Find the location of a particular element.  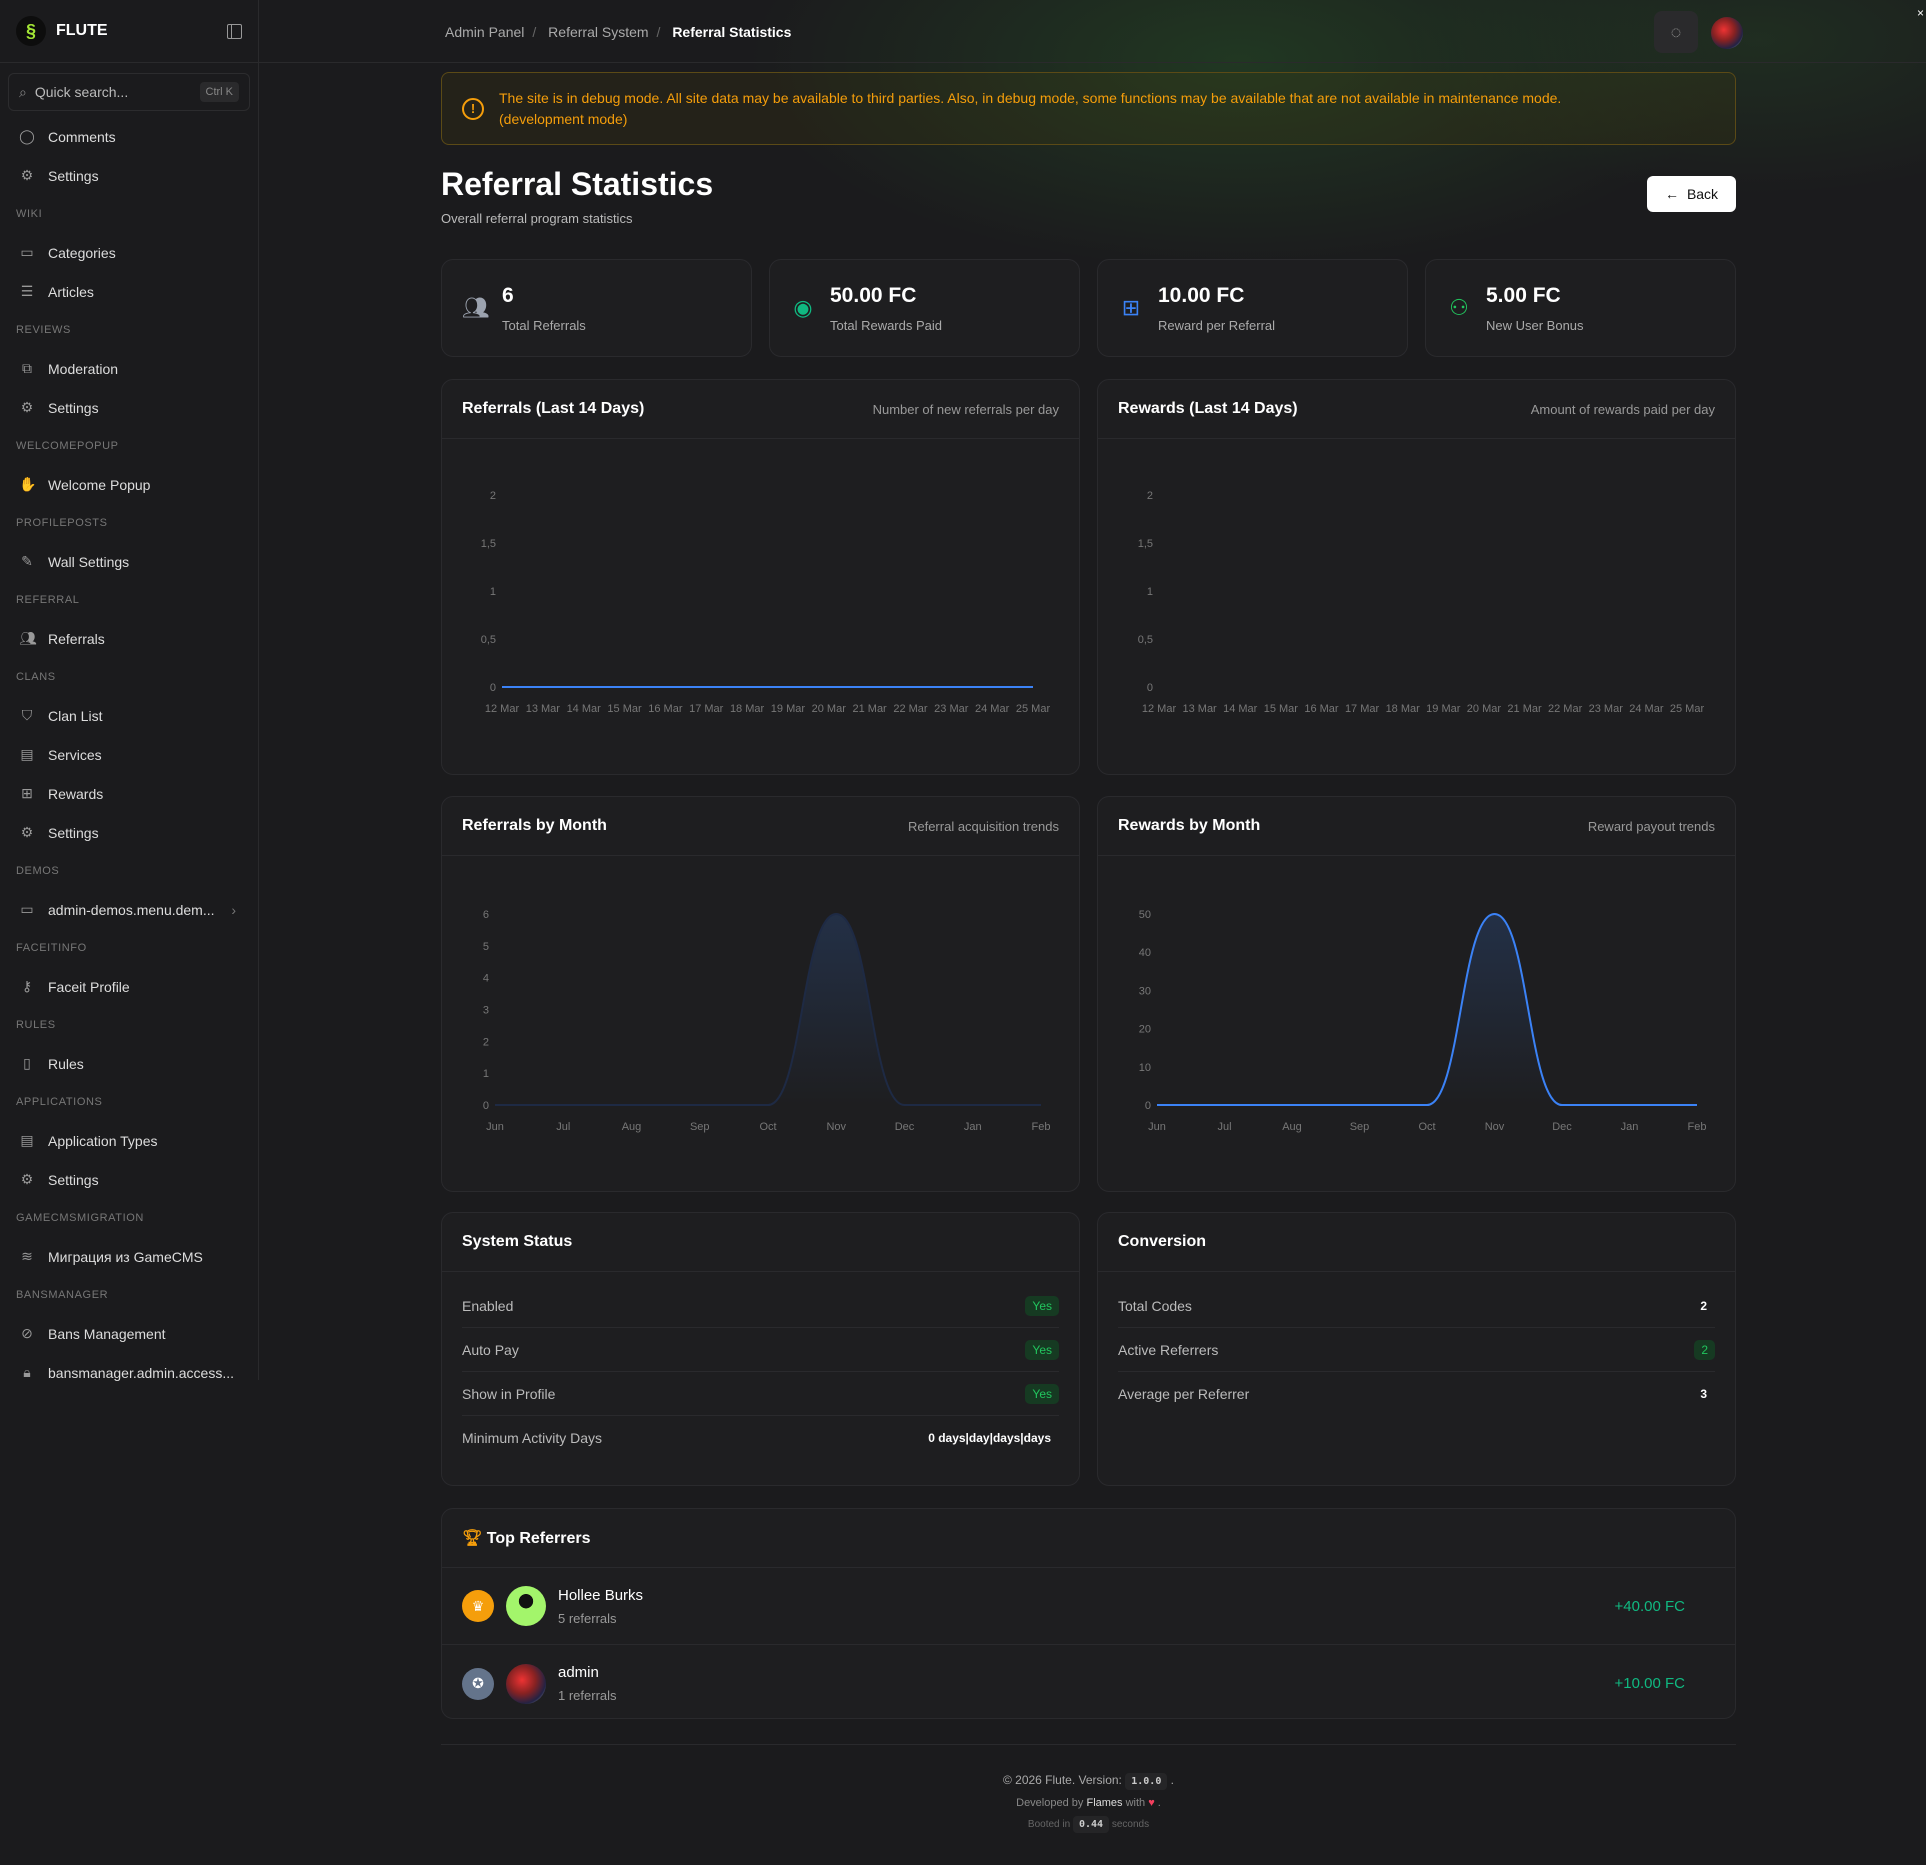

sidebar-section-demos: DEMOS is located at coordinates (38, 871).